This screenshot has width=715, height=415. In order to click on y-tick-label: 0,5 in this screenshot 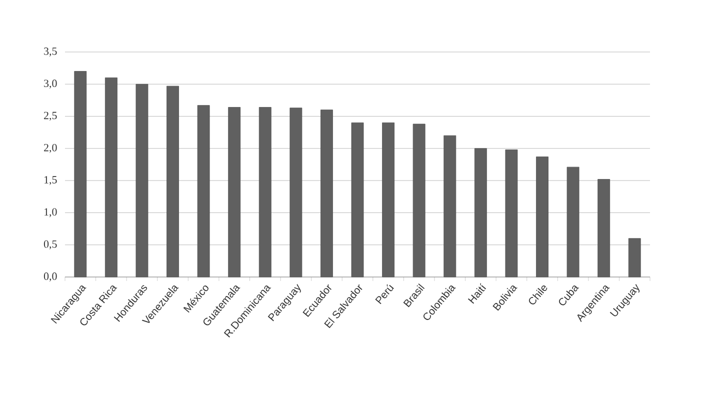, I will do `click(50, 245)`.